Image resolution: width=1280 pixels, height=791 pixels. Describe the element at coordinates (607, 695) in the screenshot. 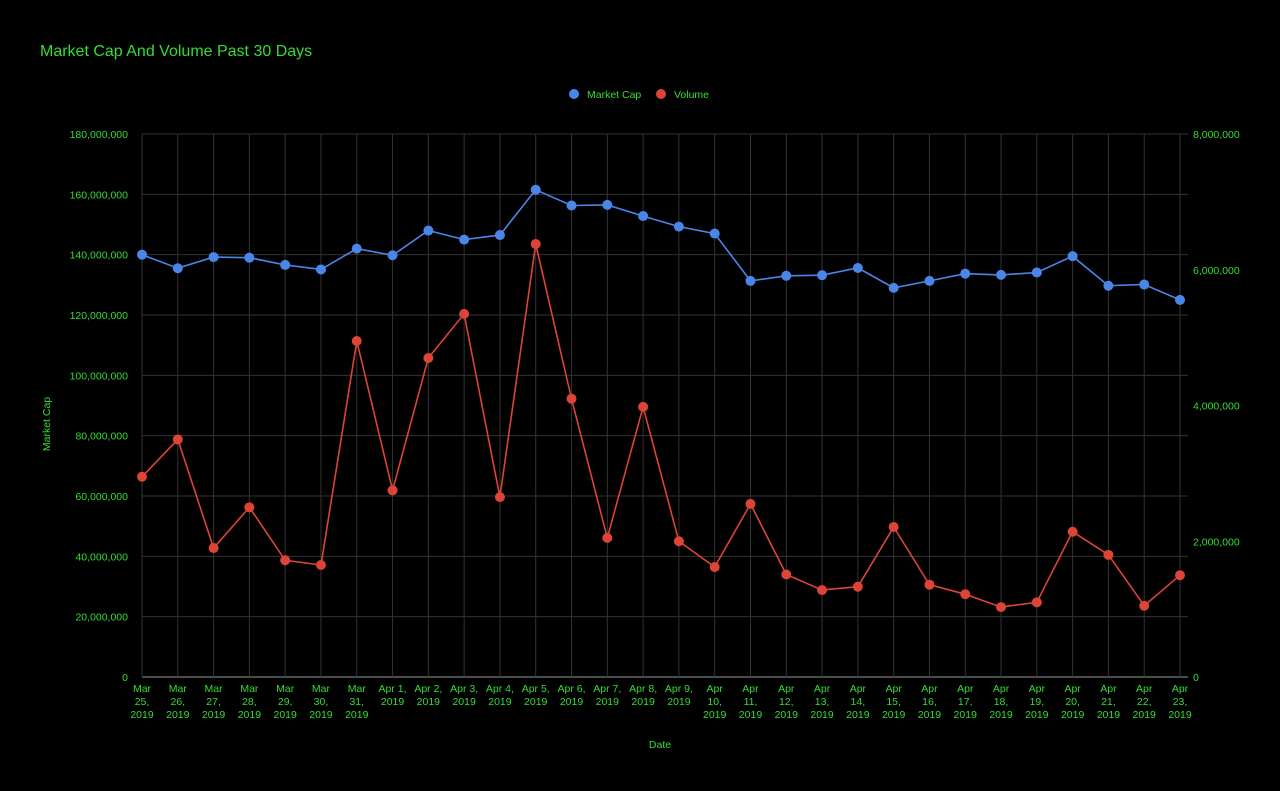

I see `x-tick-label: Apr 7, 2019` at that location.